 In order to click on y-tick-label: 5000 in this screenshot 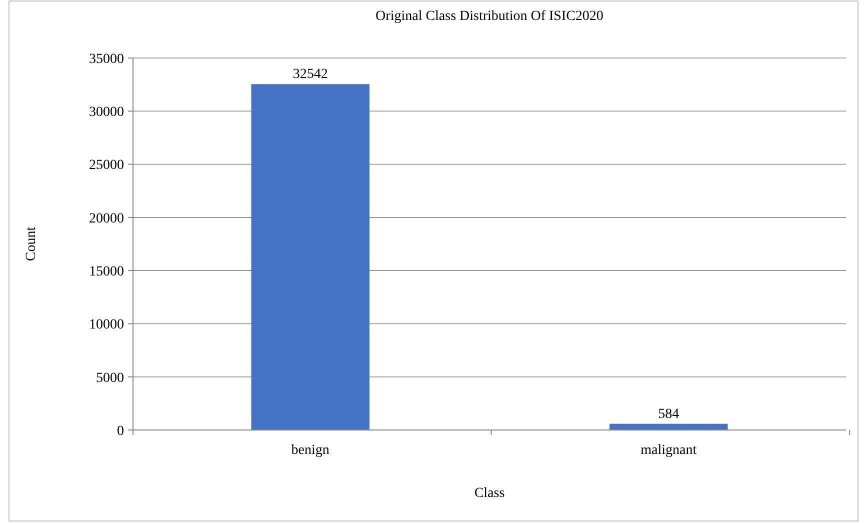, I will do `click(110, 378)`.